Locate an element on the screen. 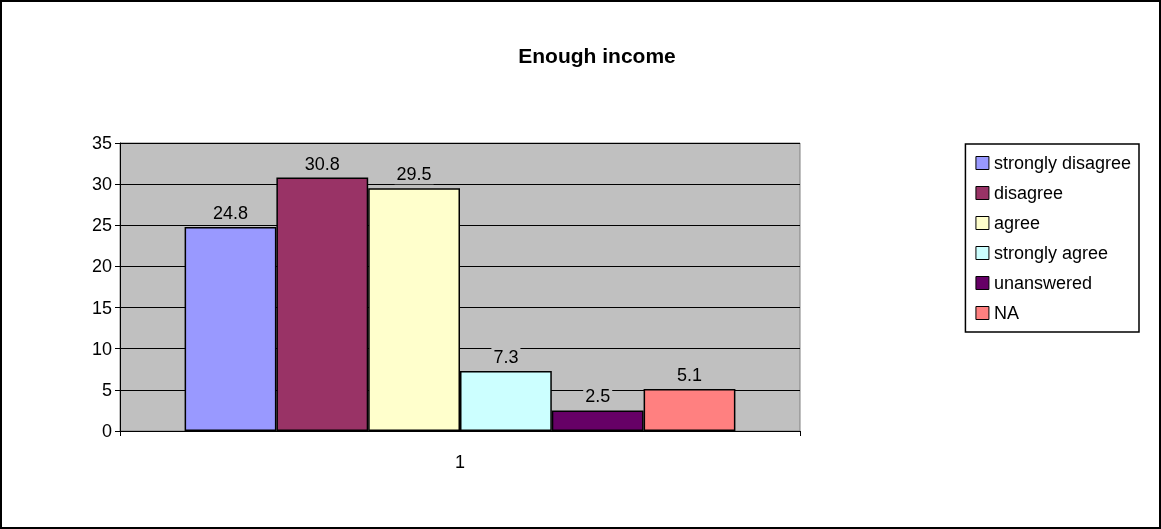 This screenshot has width=1161, height=529. y-tick-label: 35 is located at coordinates (101, 143).